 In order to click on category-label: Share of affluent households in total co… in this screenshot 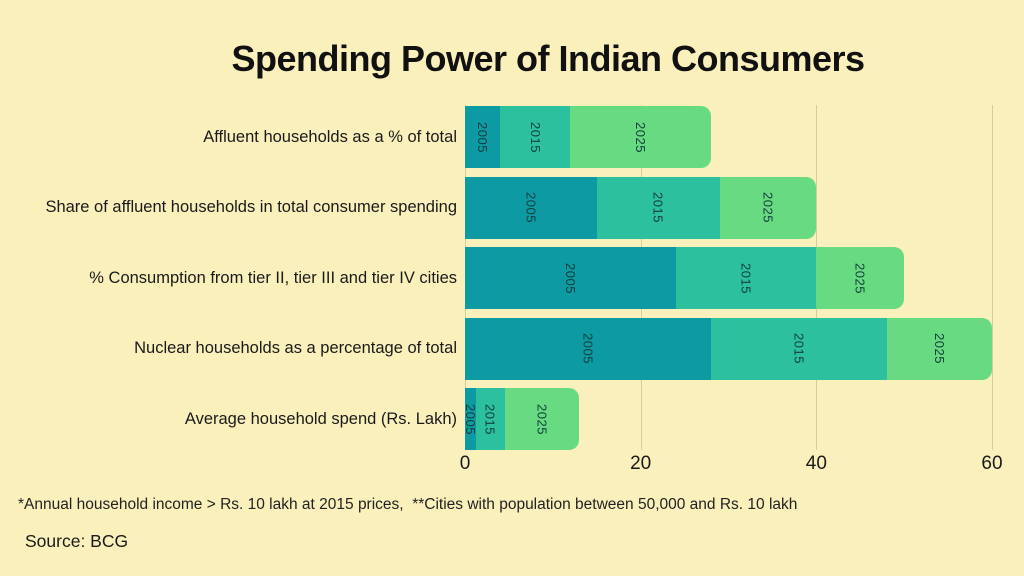, I will do `click(251, 207)`.